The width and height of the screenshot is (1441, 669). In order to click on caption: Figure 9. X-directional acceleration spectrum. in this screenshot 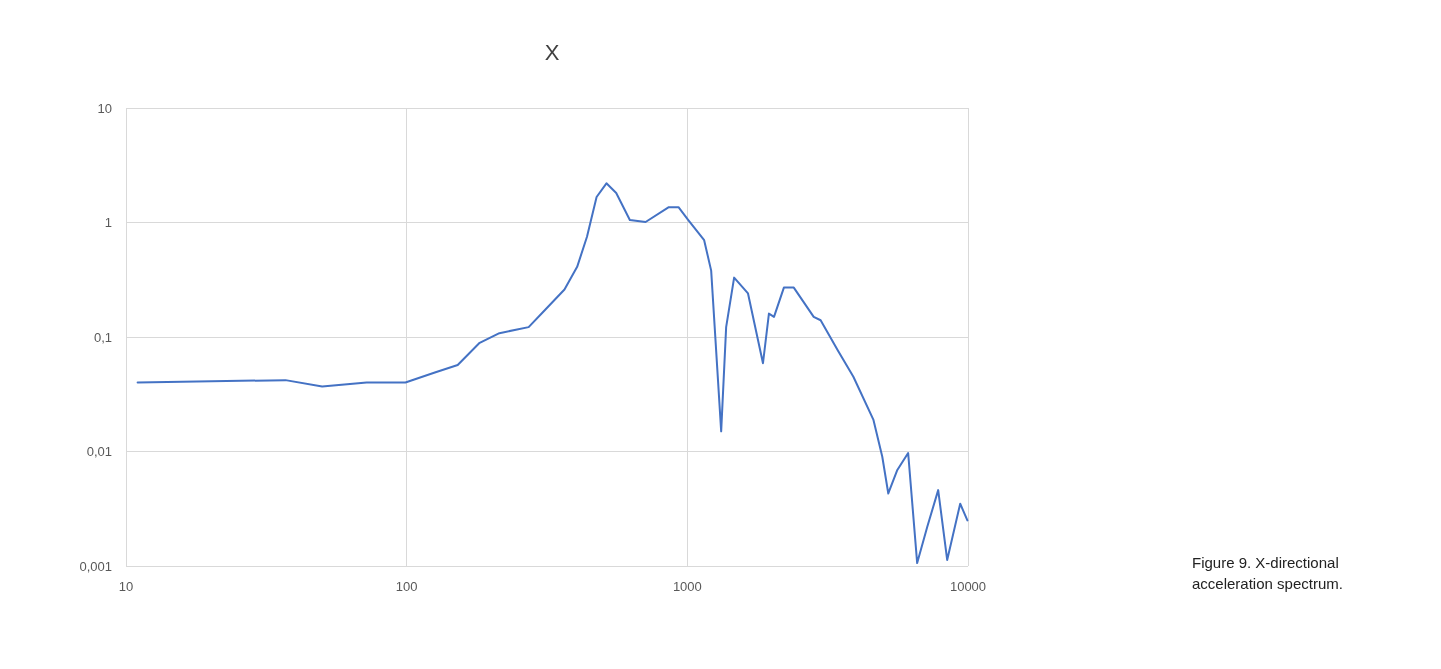, I will do `click(1268, 573)`.